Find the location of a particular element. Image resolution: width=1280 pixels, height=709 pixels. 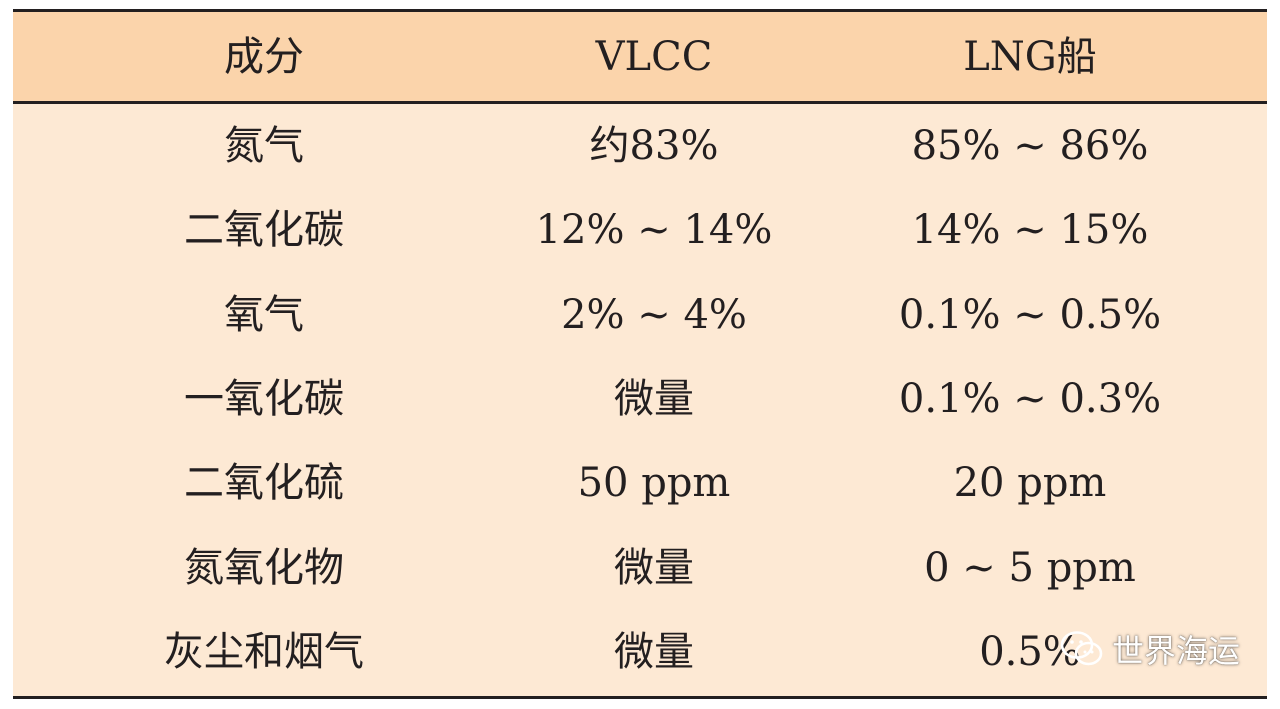

table-row: 灰尘和烟气 微量 0.5% is located at coordinates (640, 652).